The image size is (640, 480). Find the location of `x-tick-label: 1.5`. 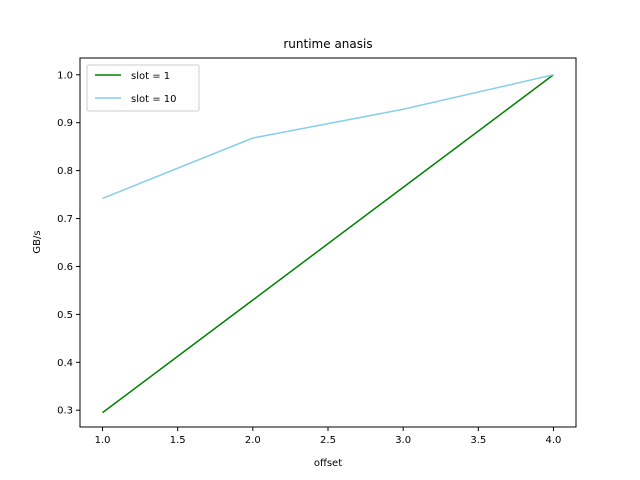

x-tick-label: 1.5 is located at coordinates (178, 440).